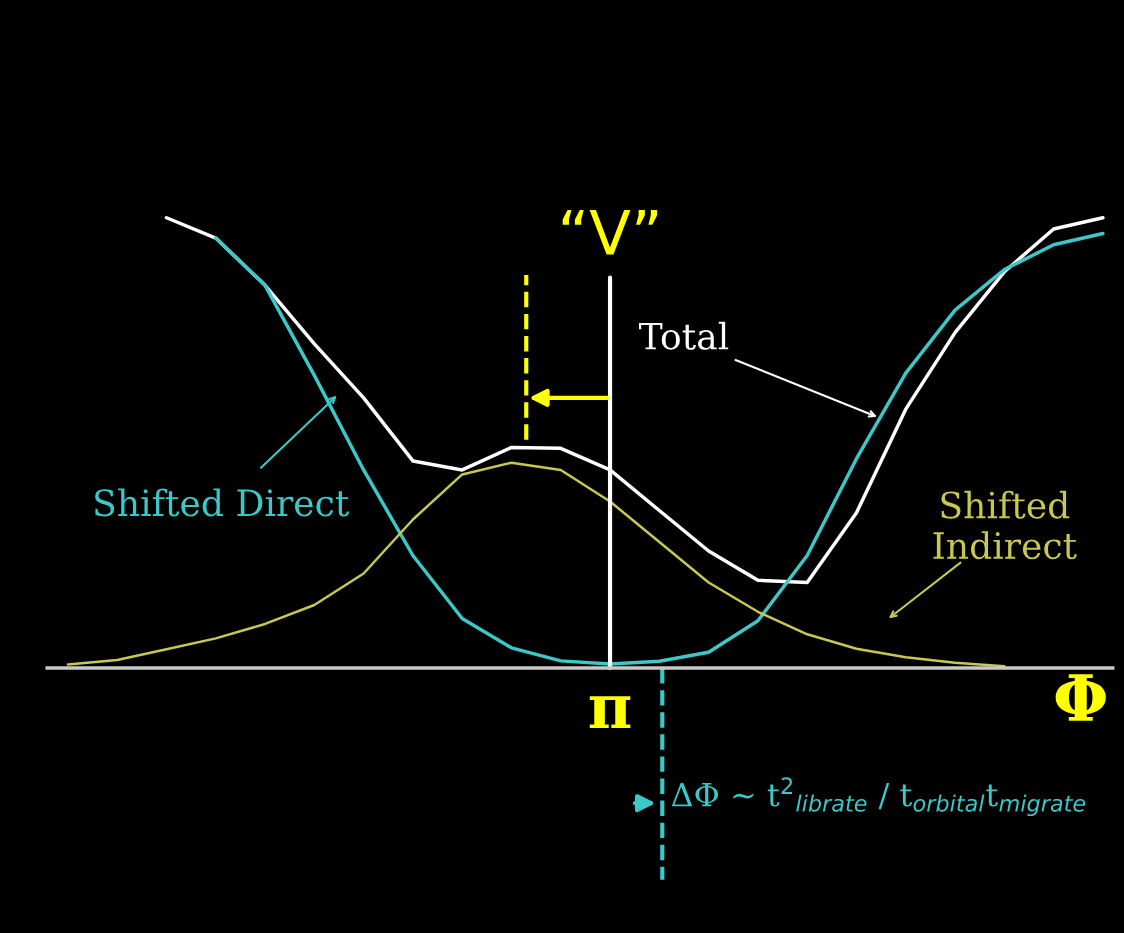 The image size is (1124, 933). What do you see at coordinates (684, 335) in the screenshot?
I see `annotation: Total` at bounding box center [684, 335].